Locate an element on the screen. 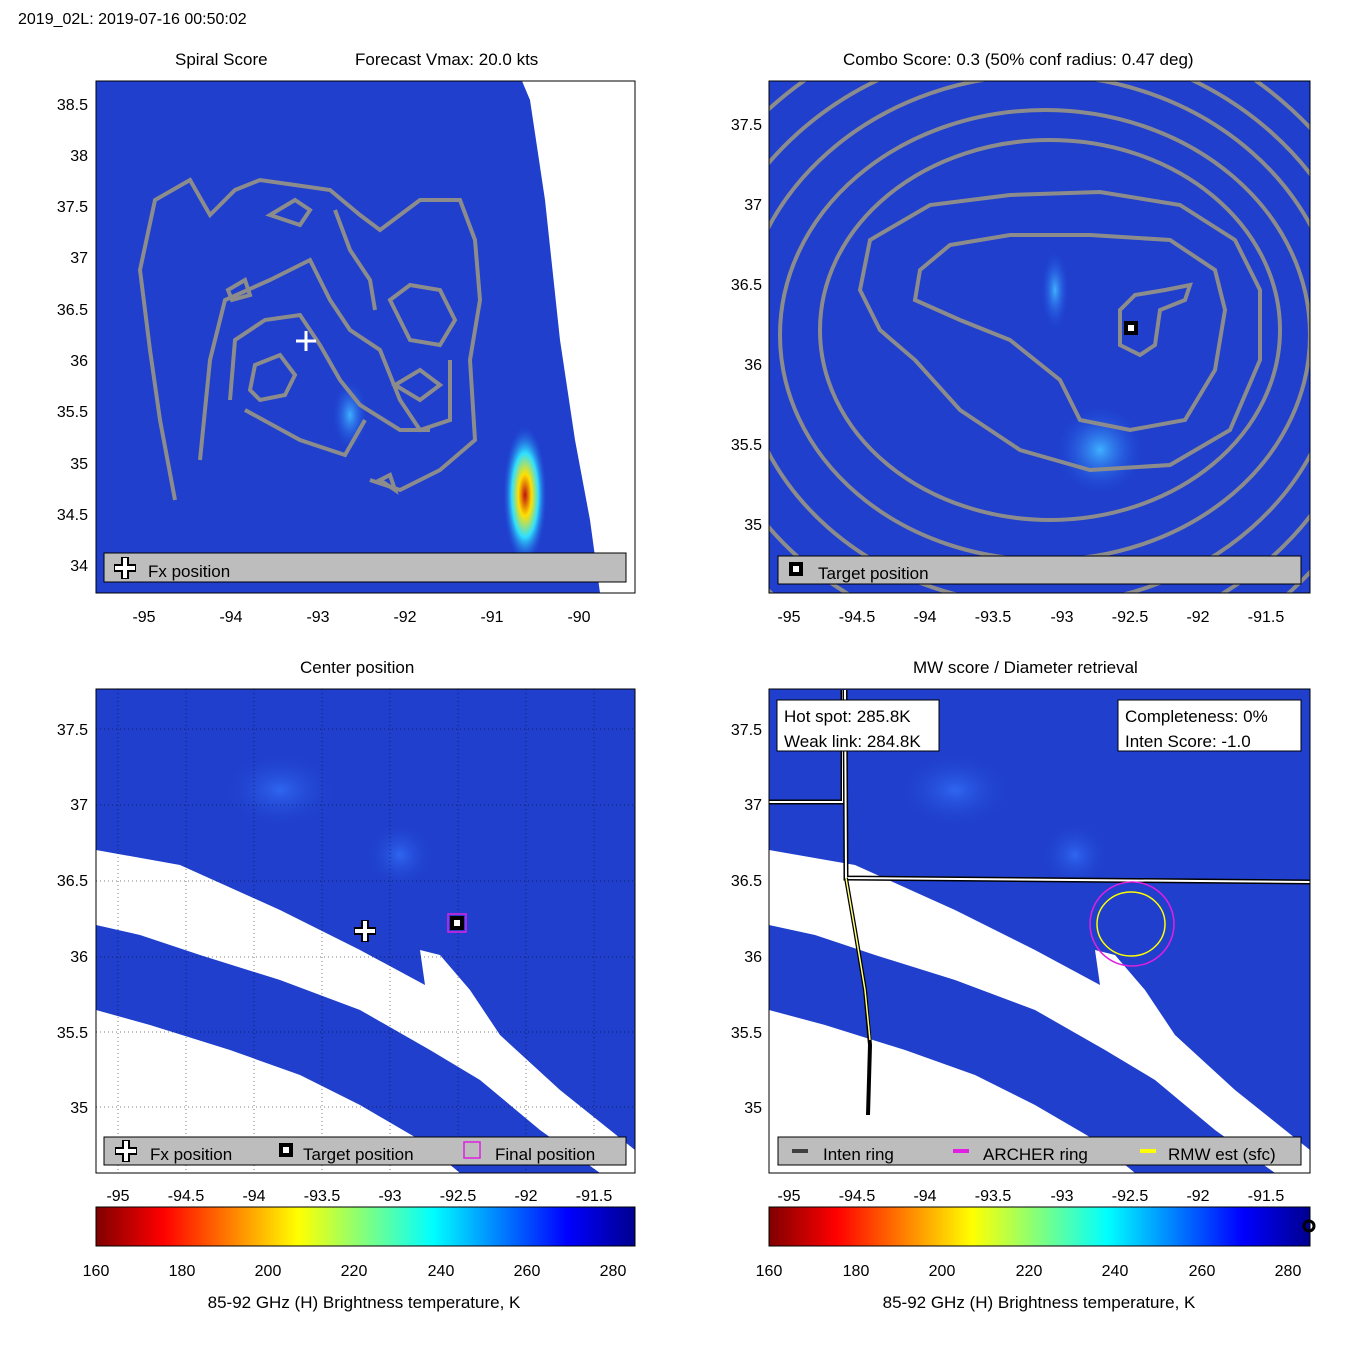 Image resolution: width=1350 pixels, height=1350 pixels. bl-legend-fx: Fx position is located at coordinates (191, 1154).